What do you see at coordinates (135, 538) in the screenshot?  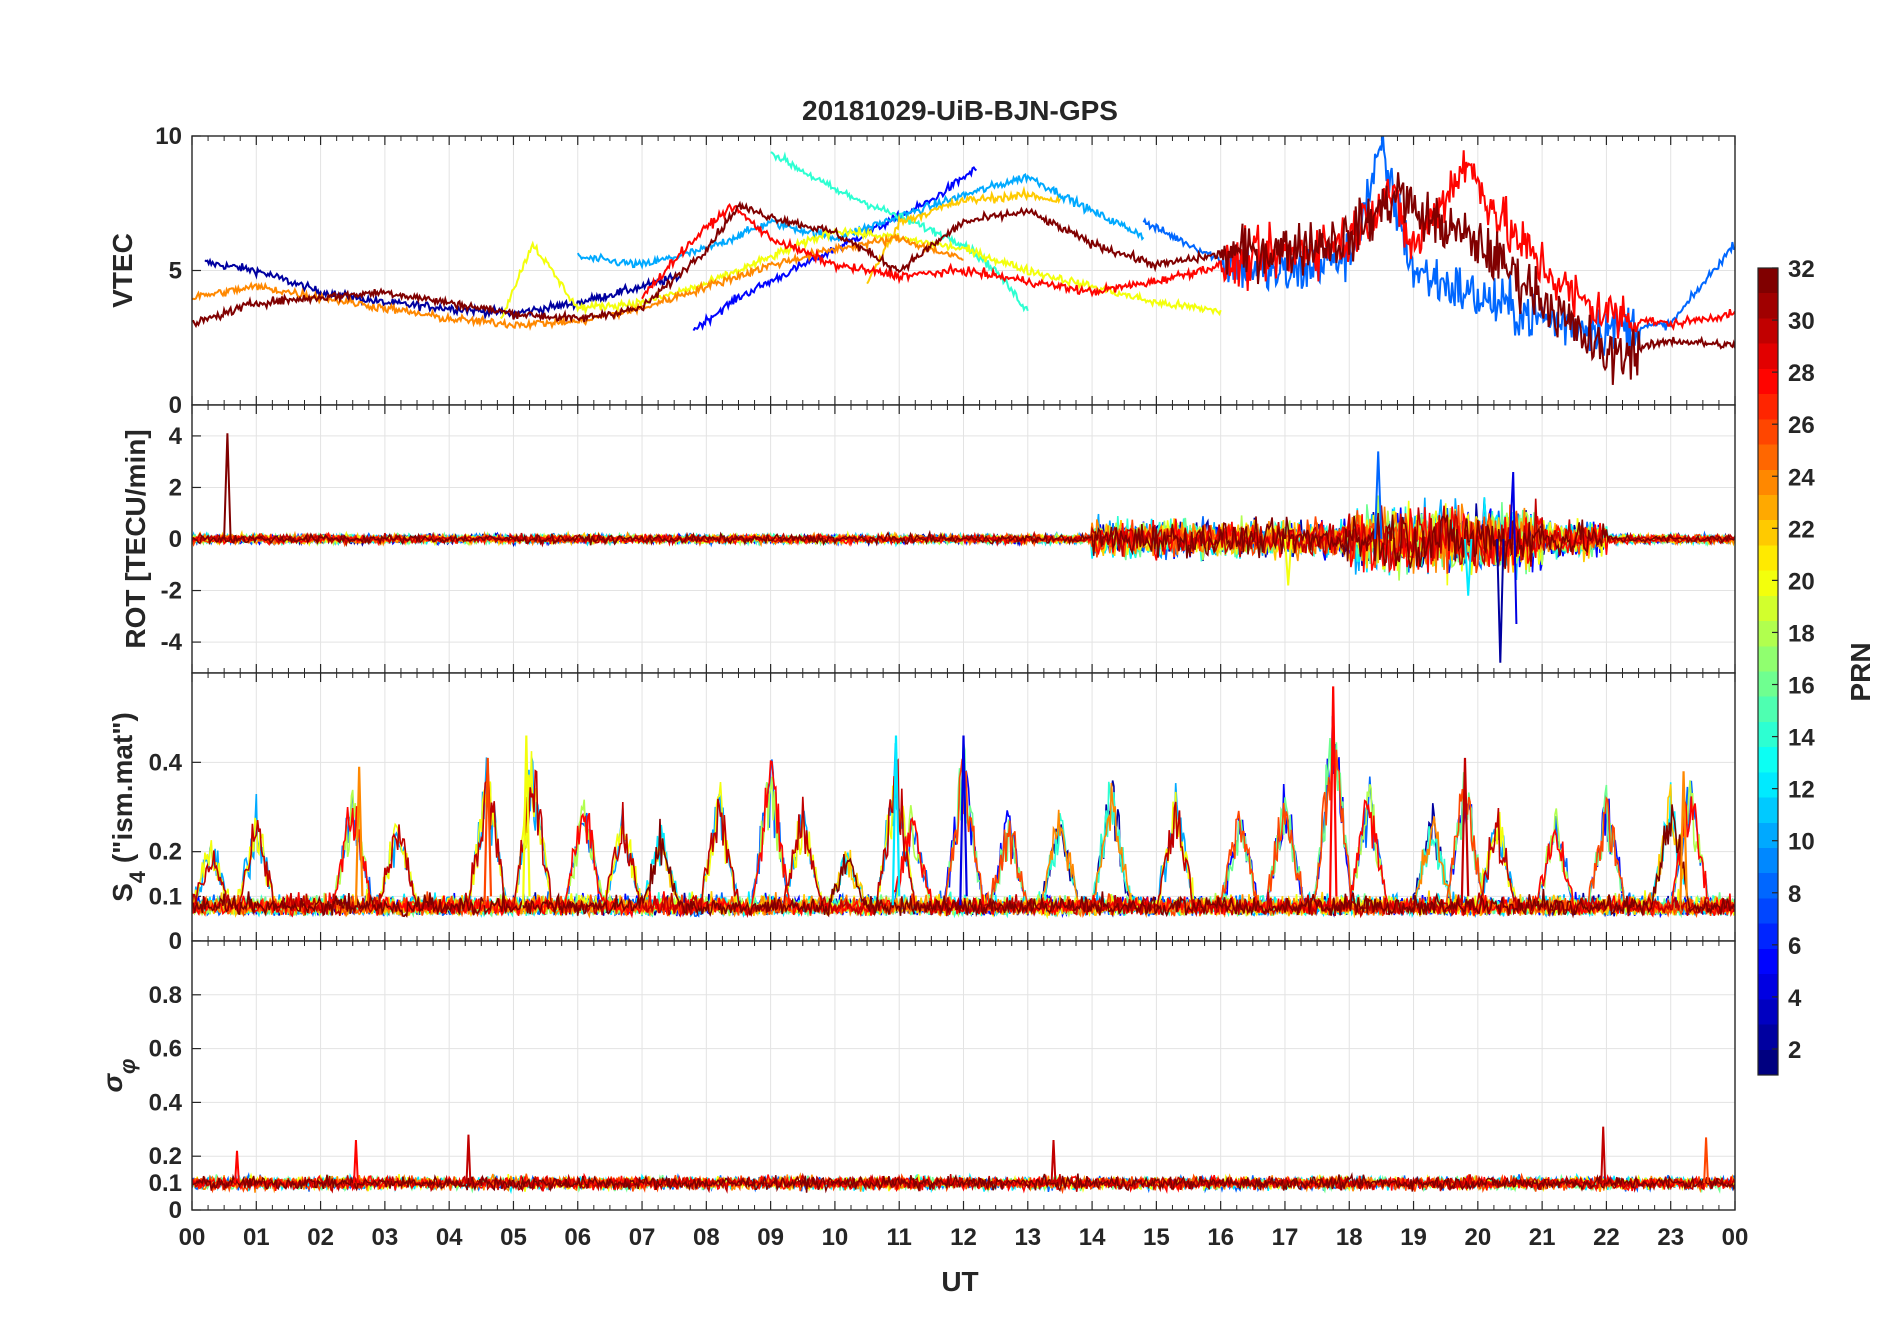 I see `y-axis-label: ROT [TECU/min]` at bounding box center [135, 538].